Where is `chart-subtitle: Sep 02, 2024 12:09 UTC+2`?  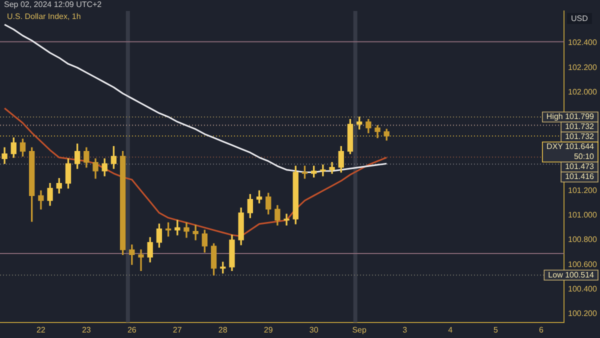
chart-subtitle: Sep 02, 2024 12:09 UTC+2 is located at coordinates (53, 5).